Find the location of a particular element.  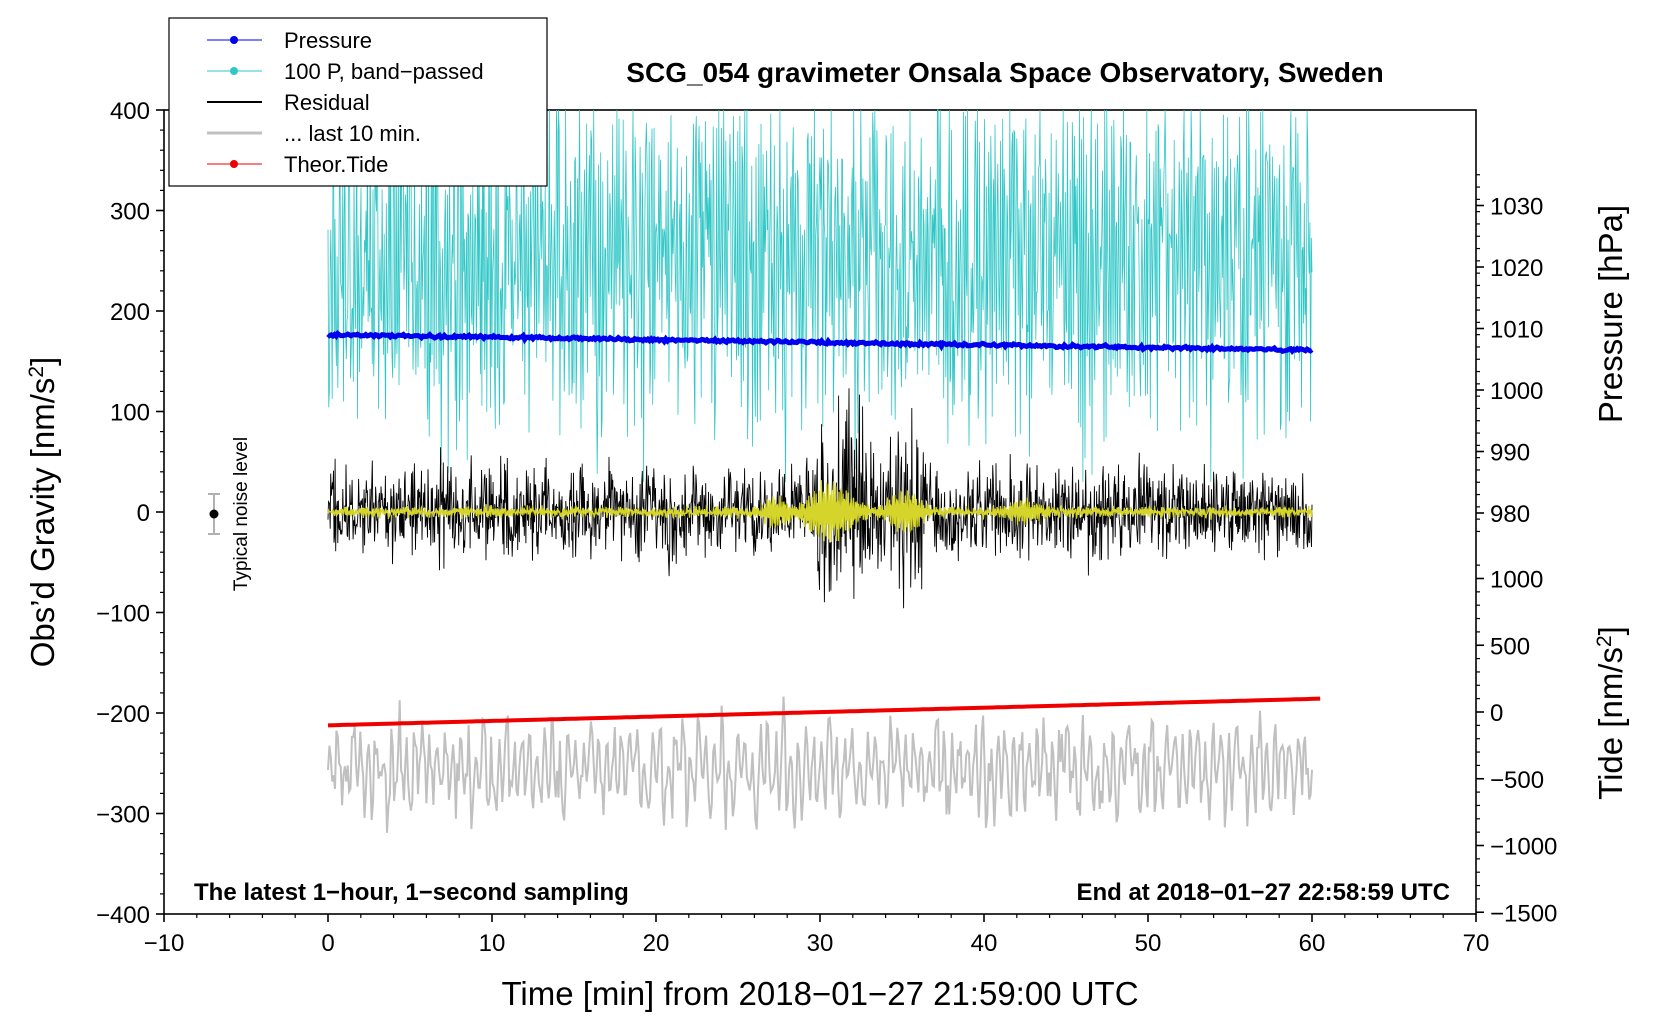

noise-dot is located at coordinates (214, 514).